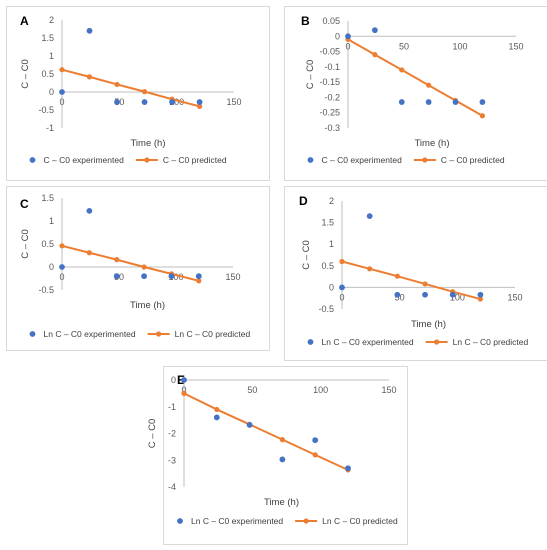 The image size is (547, 550). I want to click on panel-letter: D, so click(303, 201).